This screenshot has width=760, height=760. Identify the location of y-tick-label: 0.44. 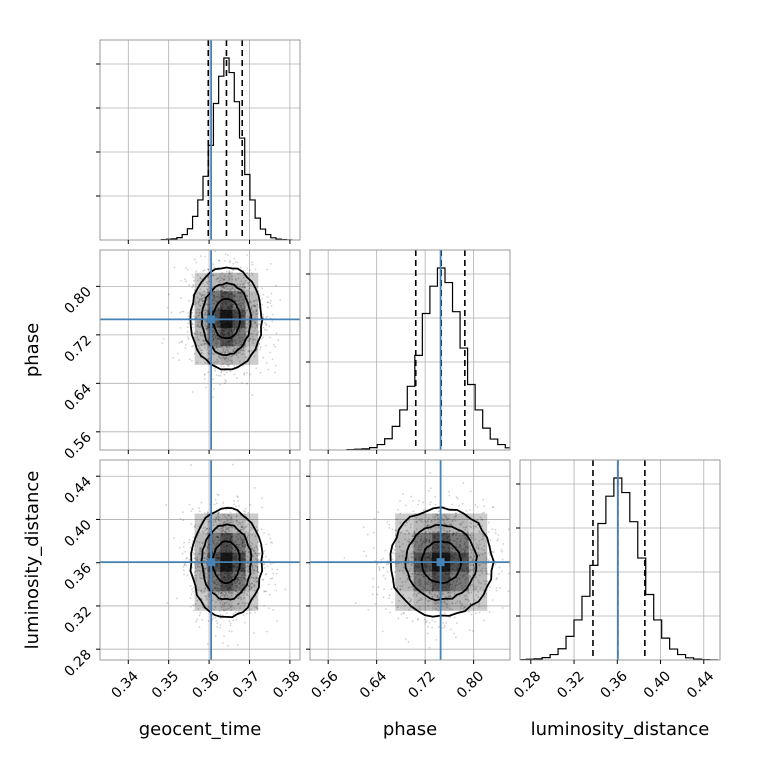
(77, 490).